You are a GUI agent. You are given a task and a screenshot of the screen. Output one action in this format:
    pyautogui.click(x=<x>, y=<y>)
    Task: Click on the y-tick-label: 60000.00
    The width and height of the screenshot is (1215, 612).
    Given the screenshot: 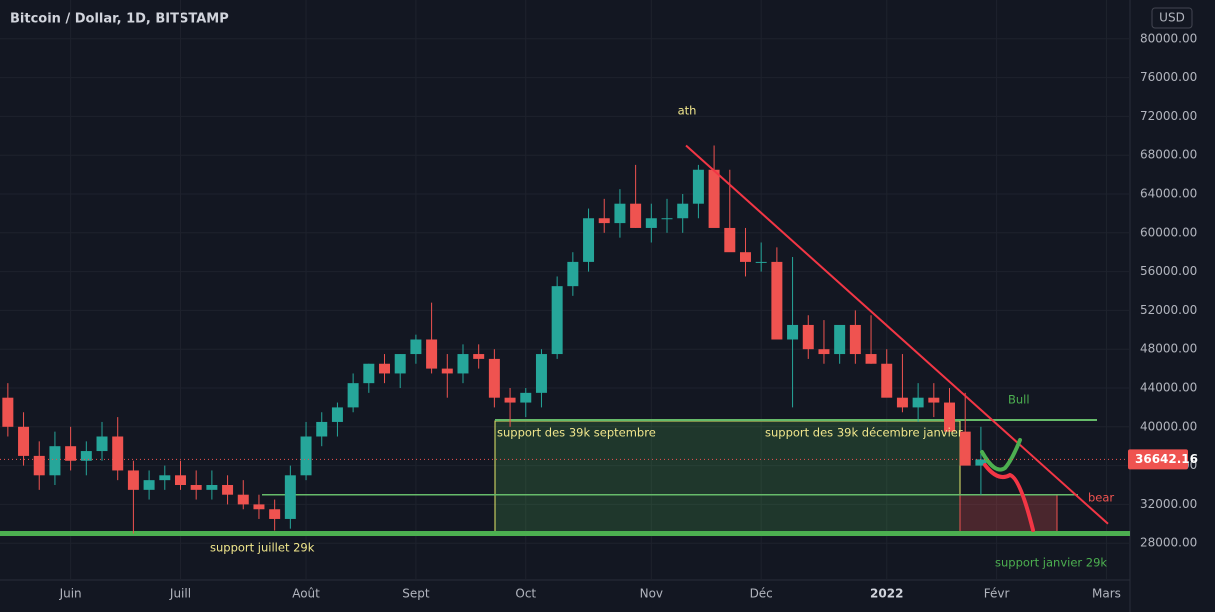 What is the action you would take?
    pyautogui.click(x=1168, y=232)
    